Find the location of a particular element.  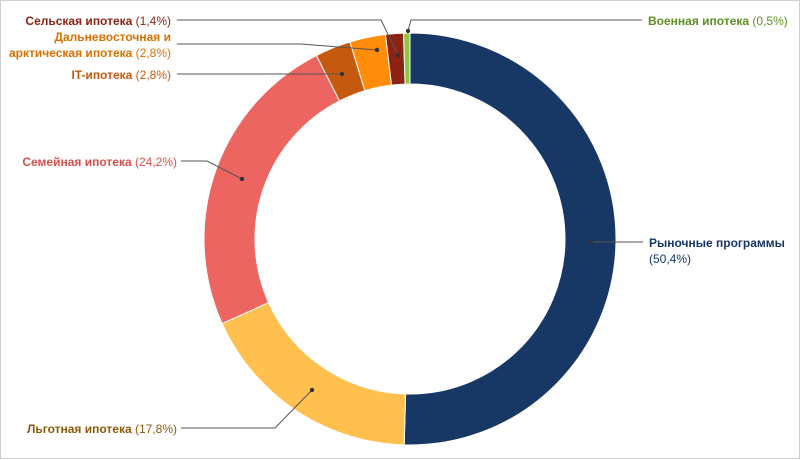

leader-dot-рыночные-программы is located at coordinates (591, 242).